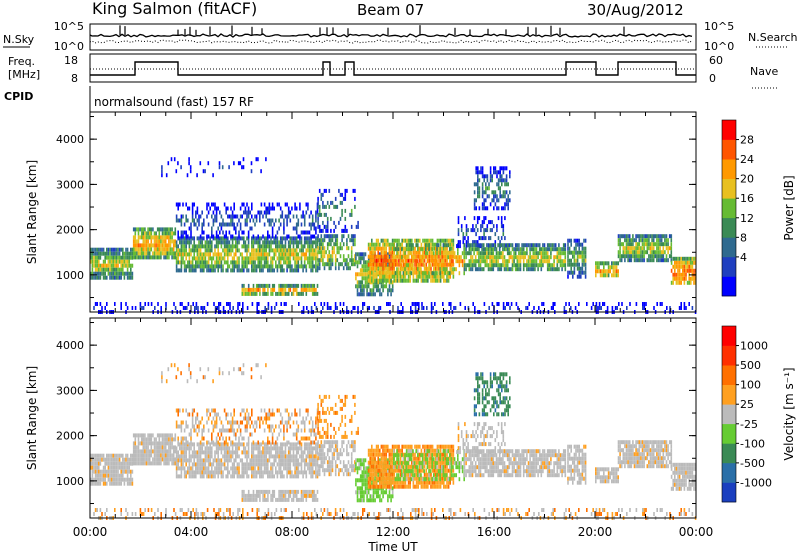 This screenshot has height=554, width=800. What do you see at coordinates (71, 60) in the screenshot?
I see `freq-tick-top: 18` at bounding box center [71, 60].